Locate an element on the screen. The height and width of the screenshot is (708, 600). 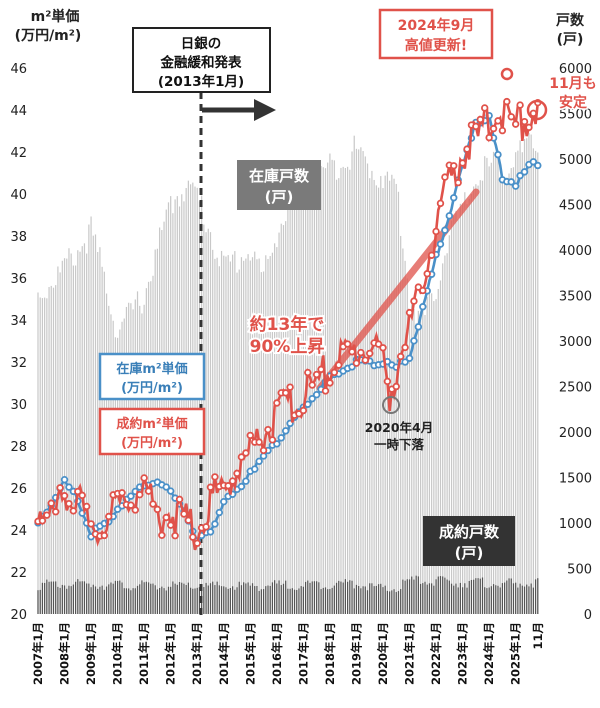
growth-trend-line is located at coordinates (398, 290).